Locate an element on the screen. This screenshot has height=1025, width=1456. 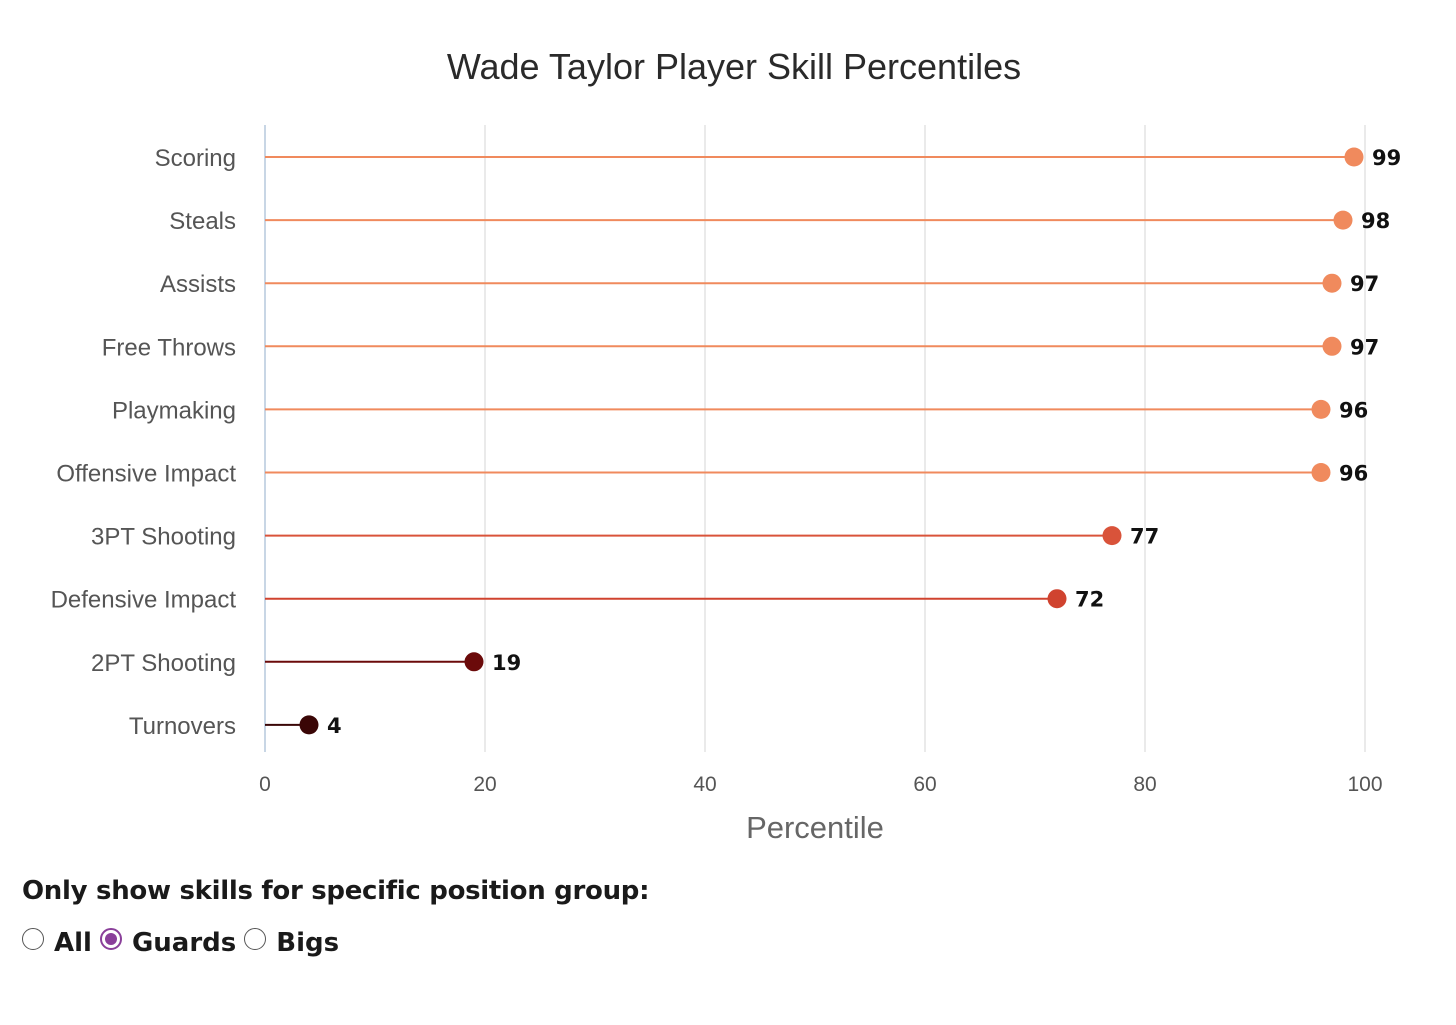
category-label: Free Throws is located at coordinates (169, 347).